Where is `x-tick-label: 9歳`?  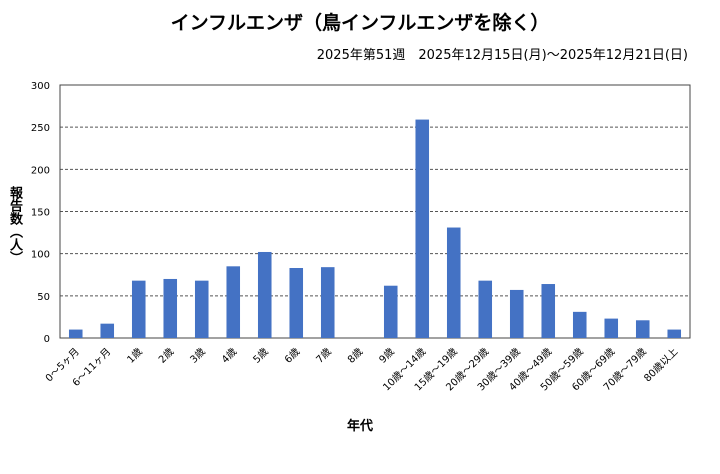
x-tick-label: 9歳 is located at coordinates (387, 356).